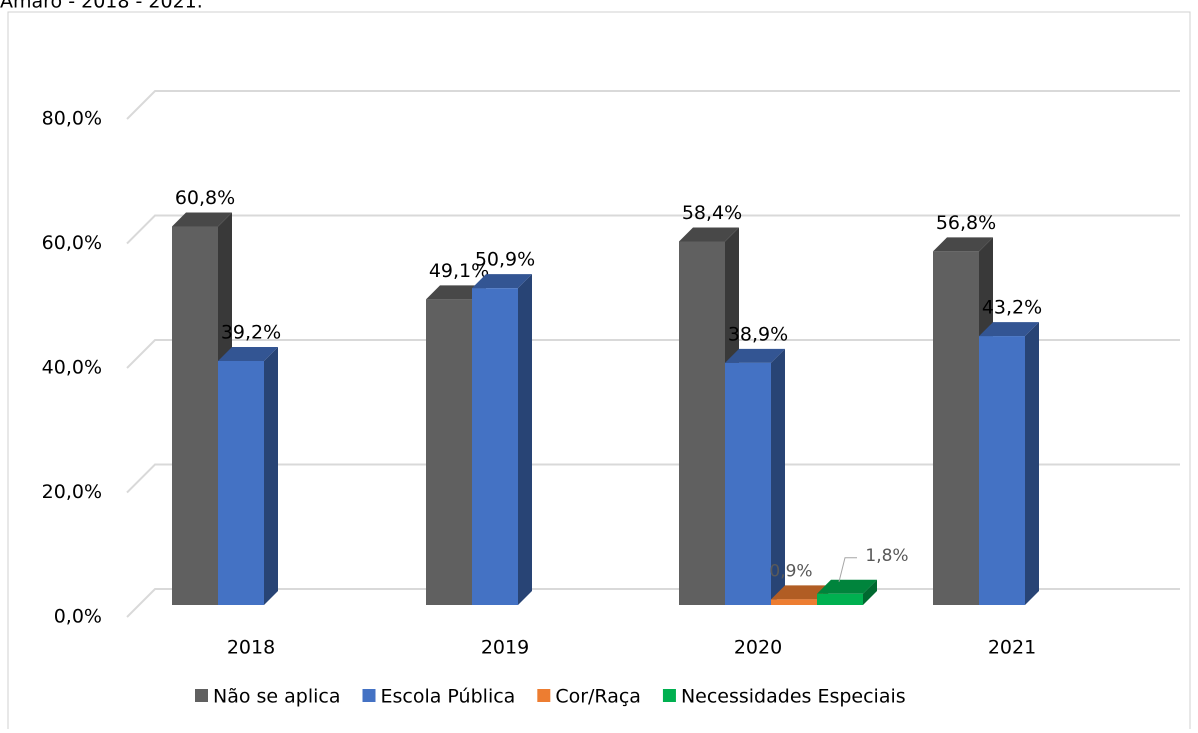 This screenshot has width=1198, height=733. What do you see at coordinates (505, 260) in the screenshot?
I see `data-label: 50,9%` at bounding box center [505, 260].